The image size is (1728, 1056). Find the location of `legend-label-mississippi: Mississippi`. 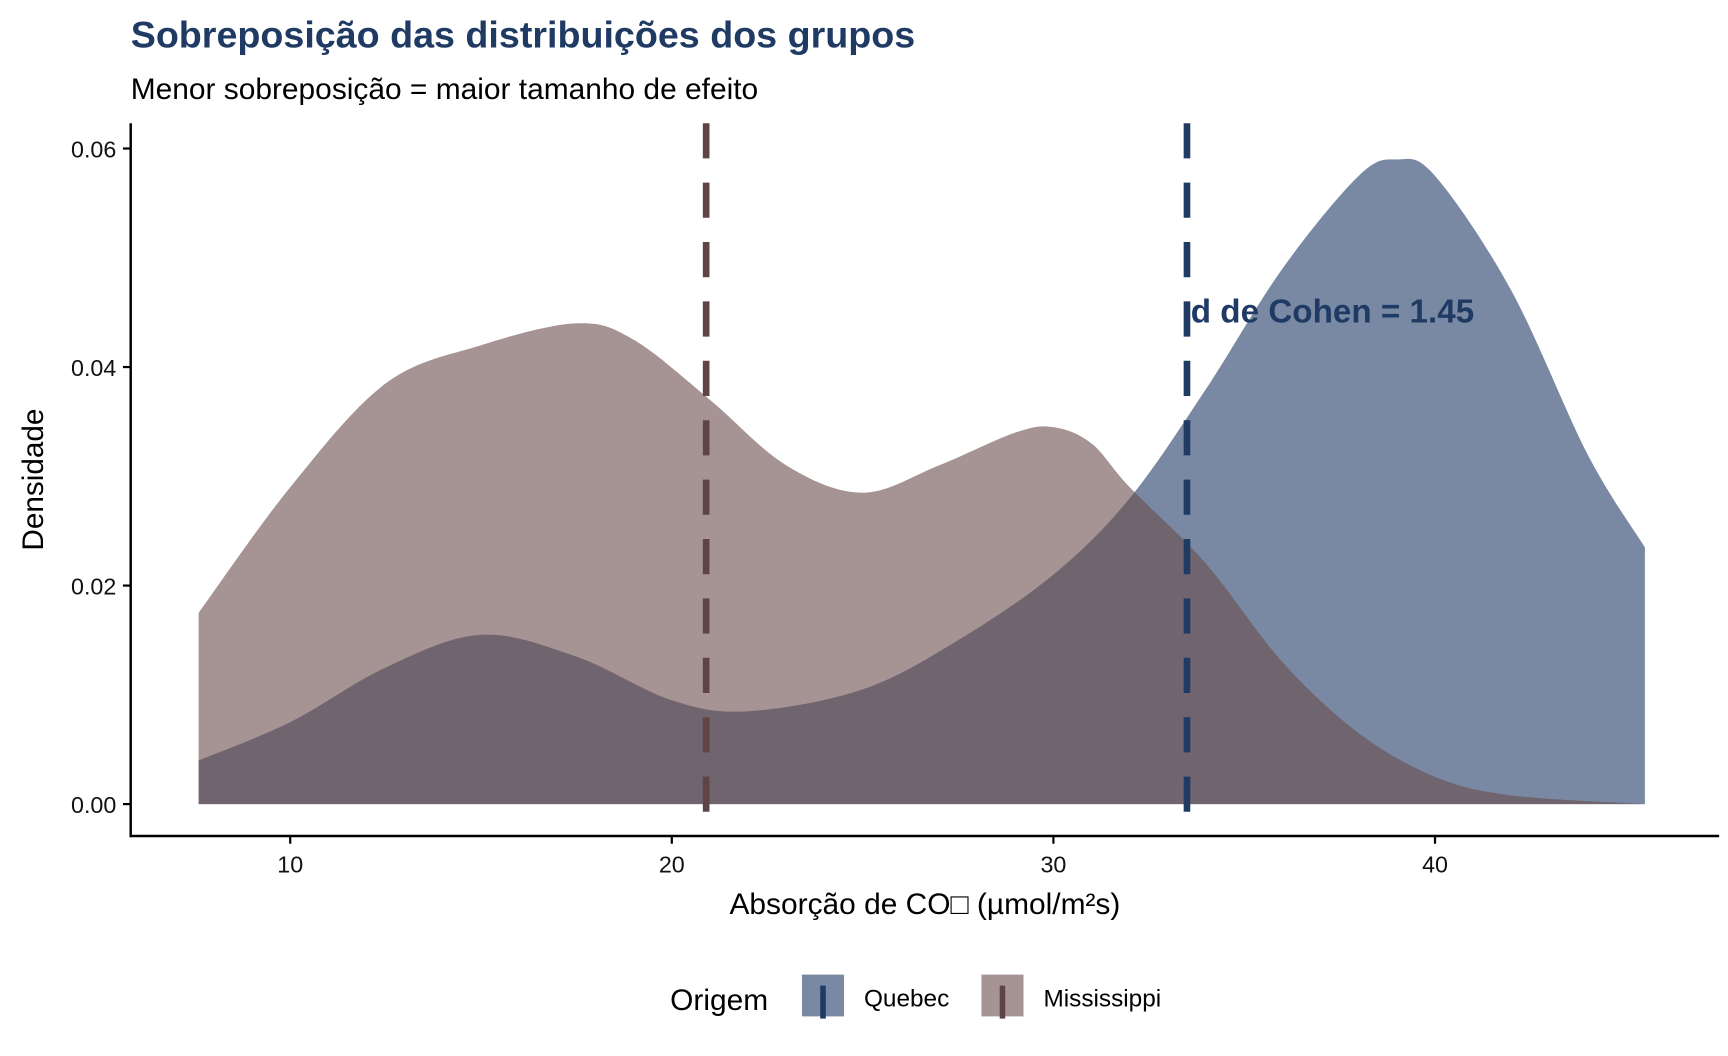

legend-label-mississippi: Mississippi is located at coordinates (1102, 999).